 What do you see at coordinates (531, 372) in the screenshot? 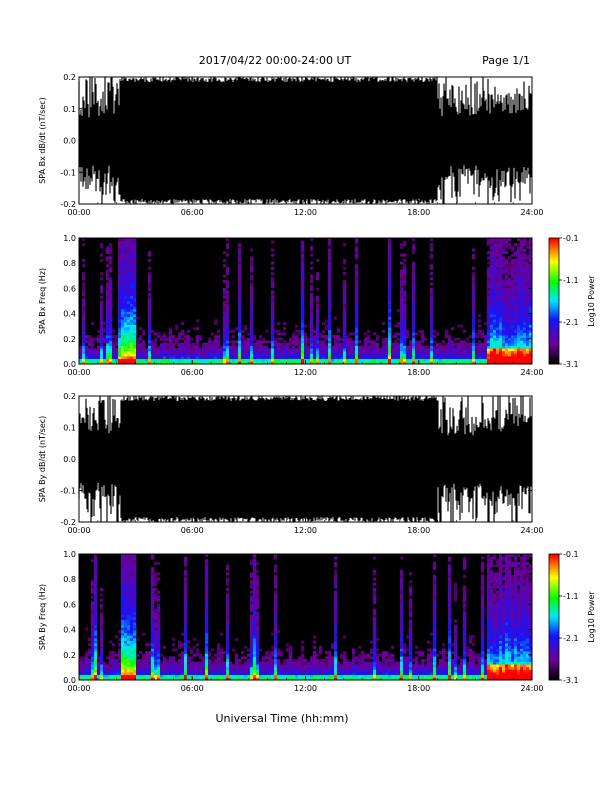
I see `x-tick-label: 24:00` at bounding box center [531, 372].